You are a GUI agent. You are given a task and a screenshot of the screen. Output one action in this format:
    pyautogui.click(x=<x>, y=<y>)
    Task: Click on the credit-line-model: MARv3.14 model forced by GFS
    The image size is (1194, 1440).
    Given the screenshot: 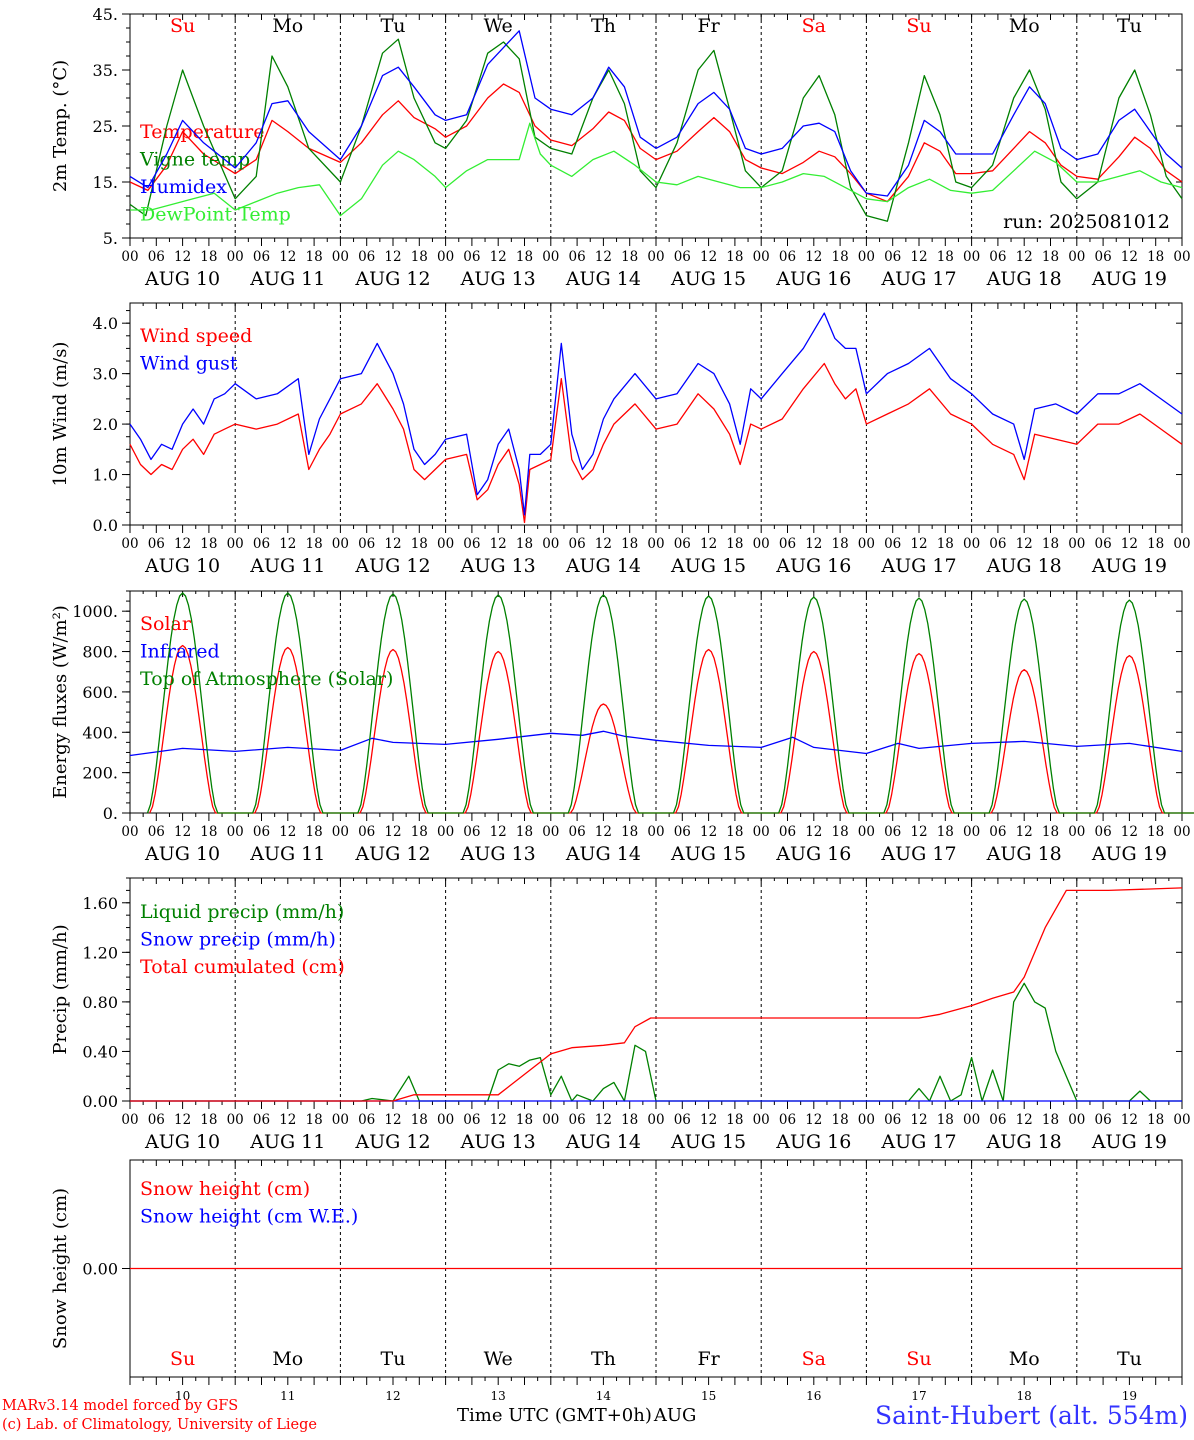 What is the action you would take?
    pyautogui.click(x=120, y=1406)
    